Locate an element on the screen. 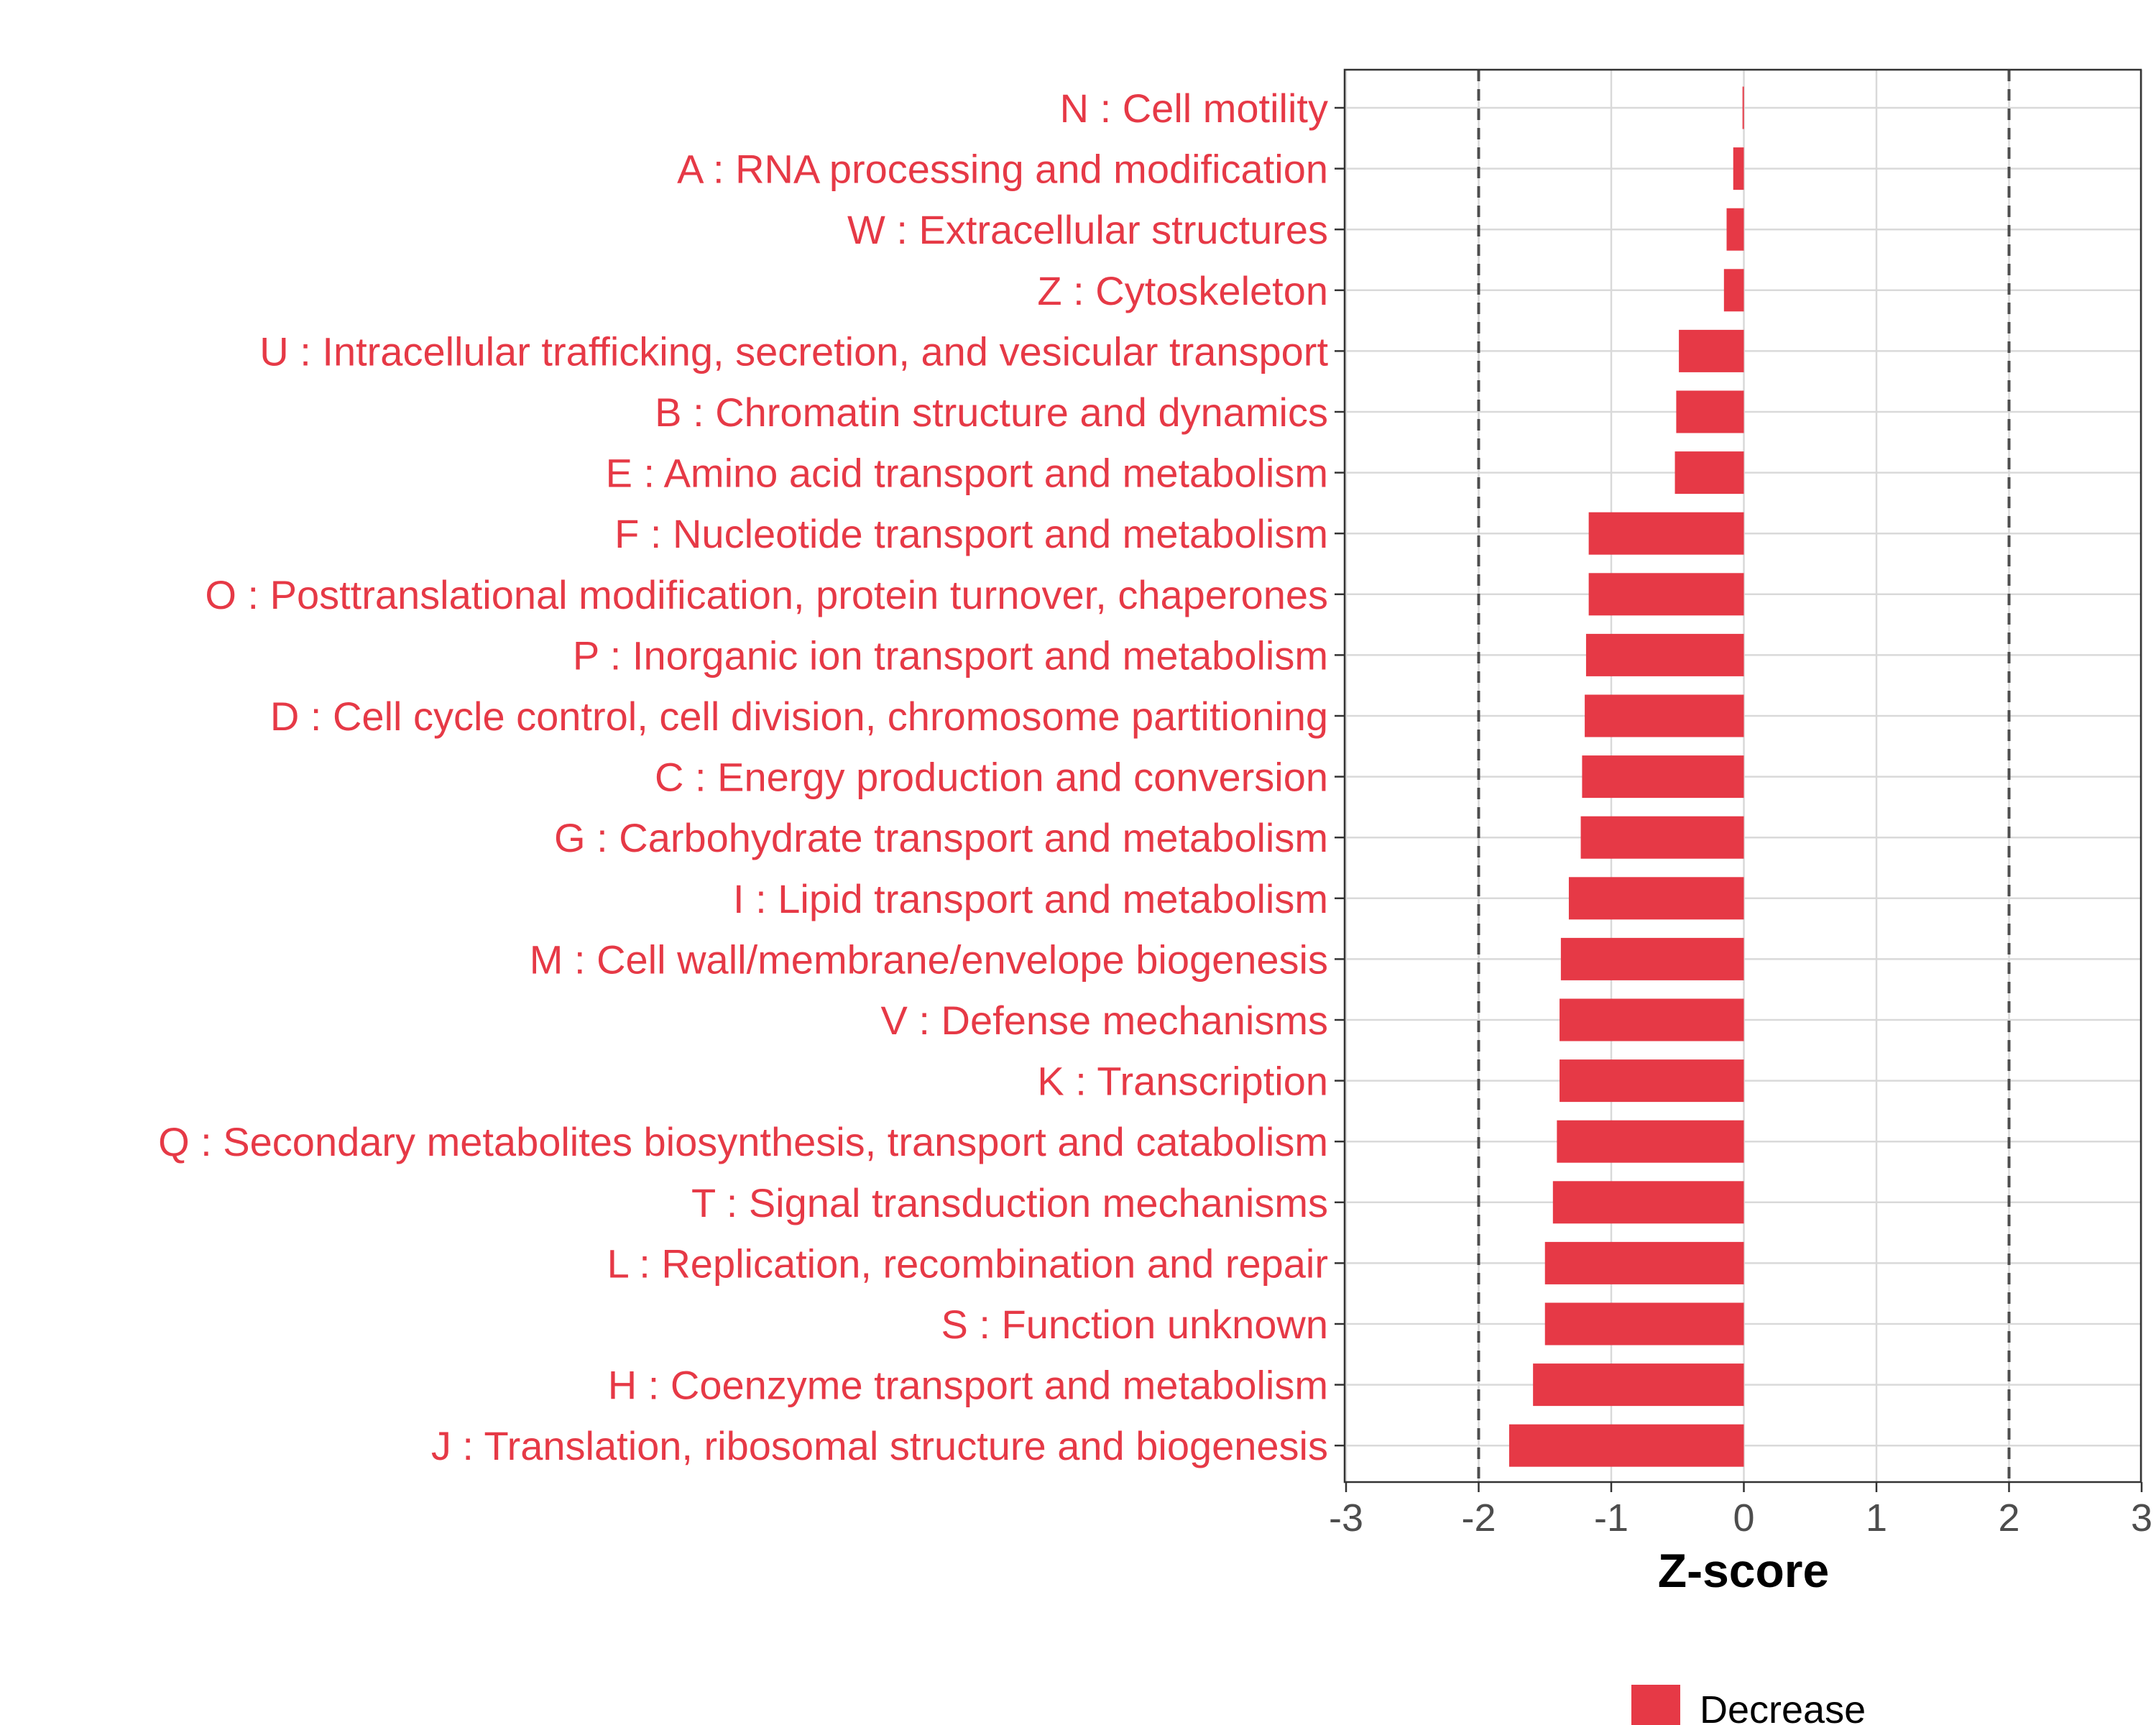 The height and width of the screenshot is (1725, 2156). legend: Decrease is located at coordinates (1748, 1705).